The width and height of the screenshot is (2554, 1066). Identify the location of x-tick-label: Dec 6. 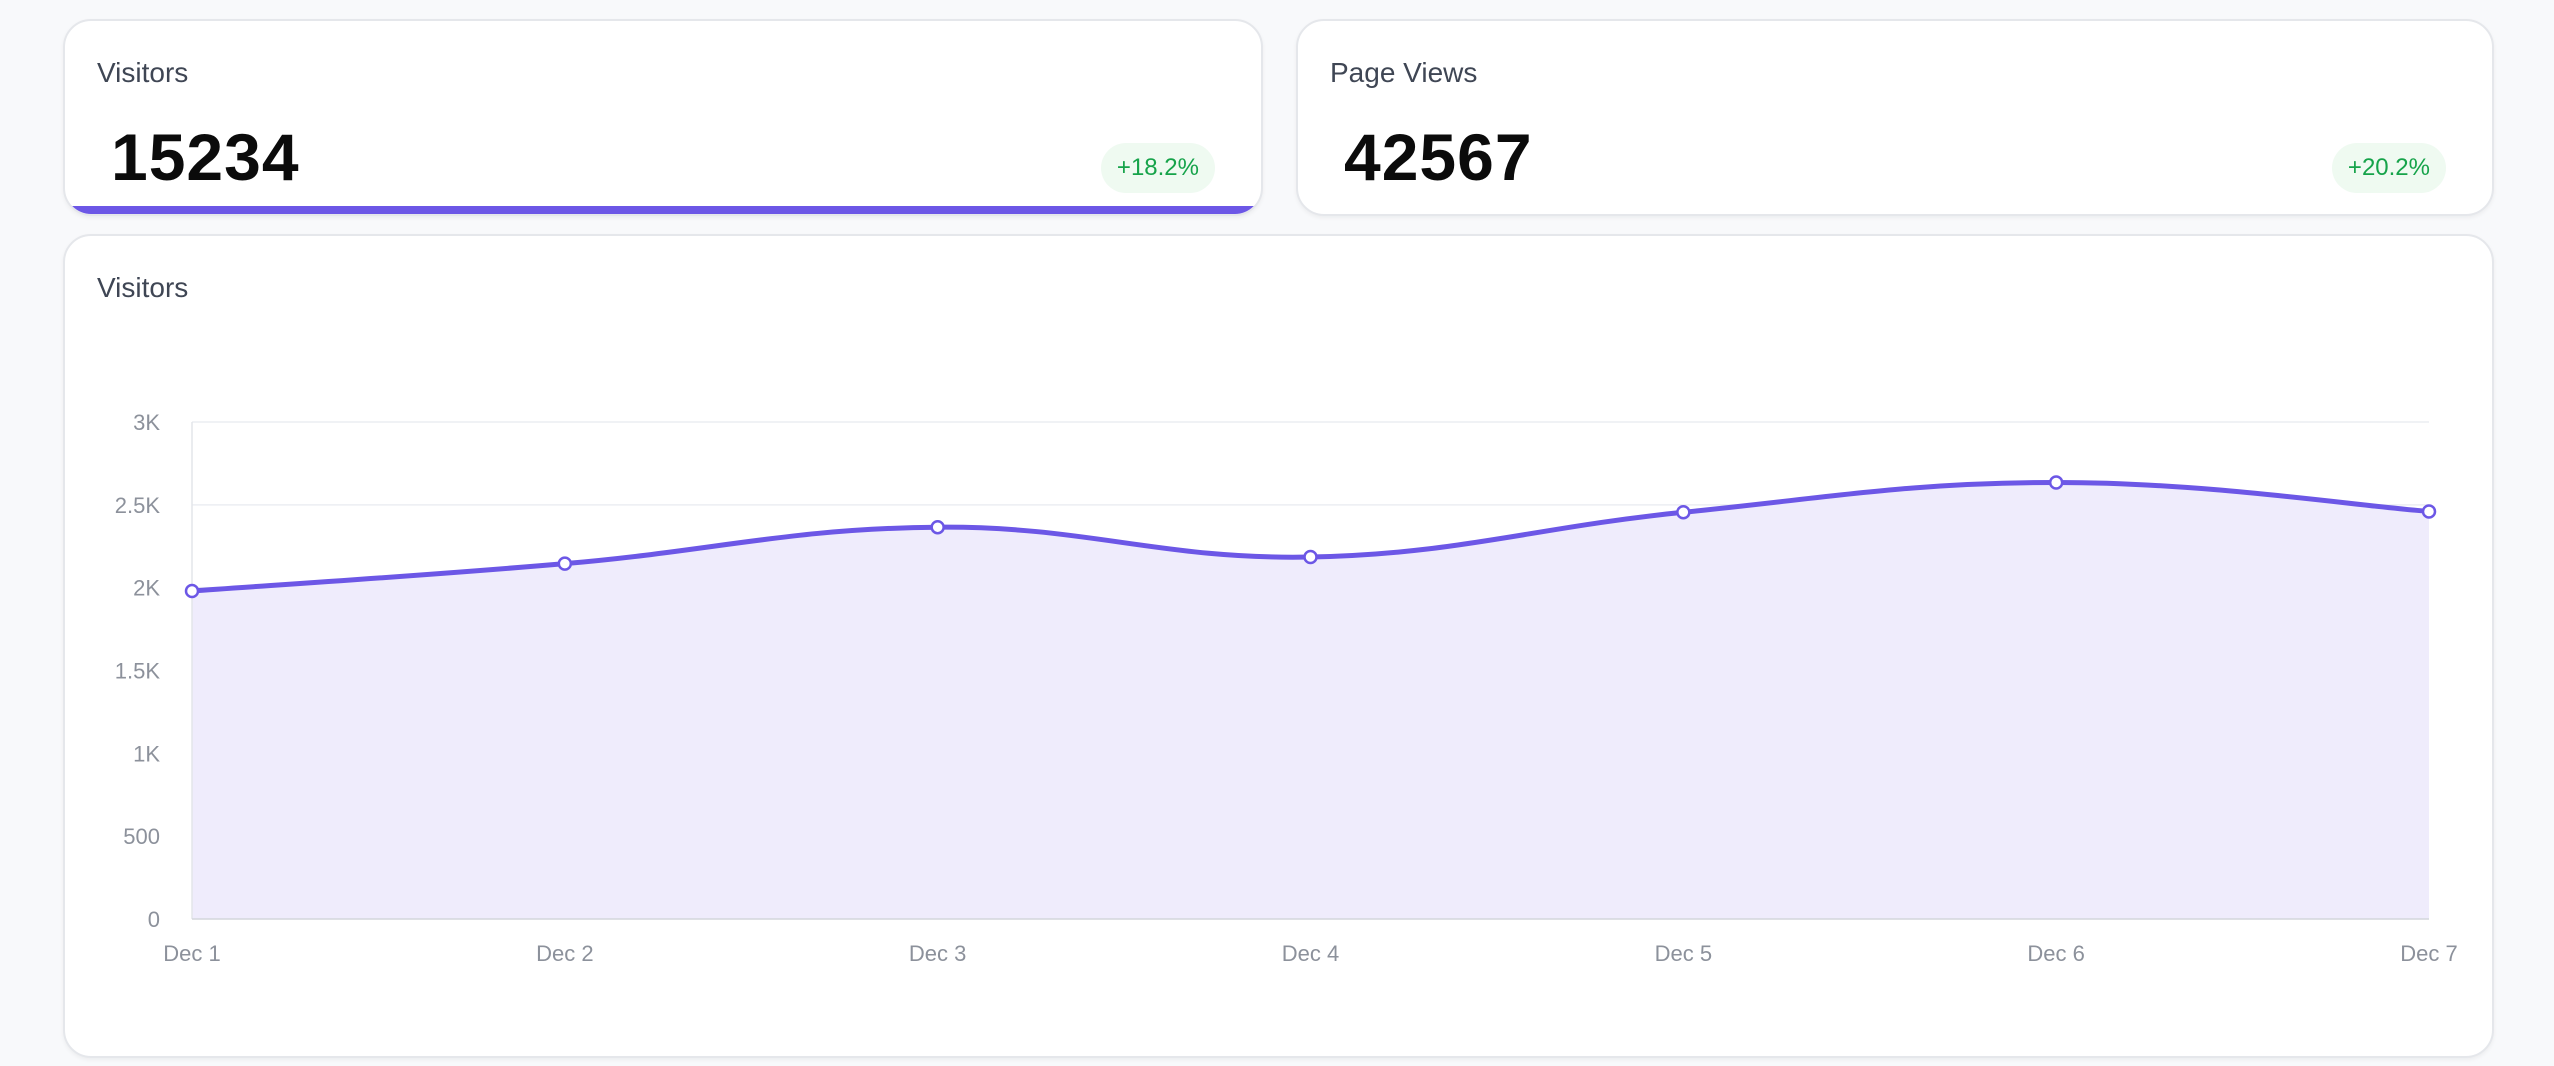
(2055, 953).